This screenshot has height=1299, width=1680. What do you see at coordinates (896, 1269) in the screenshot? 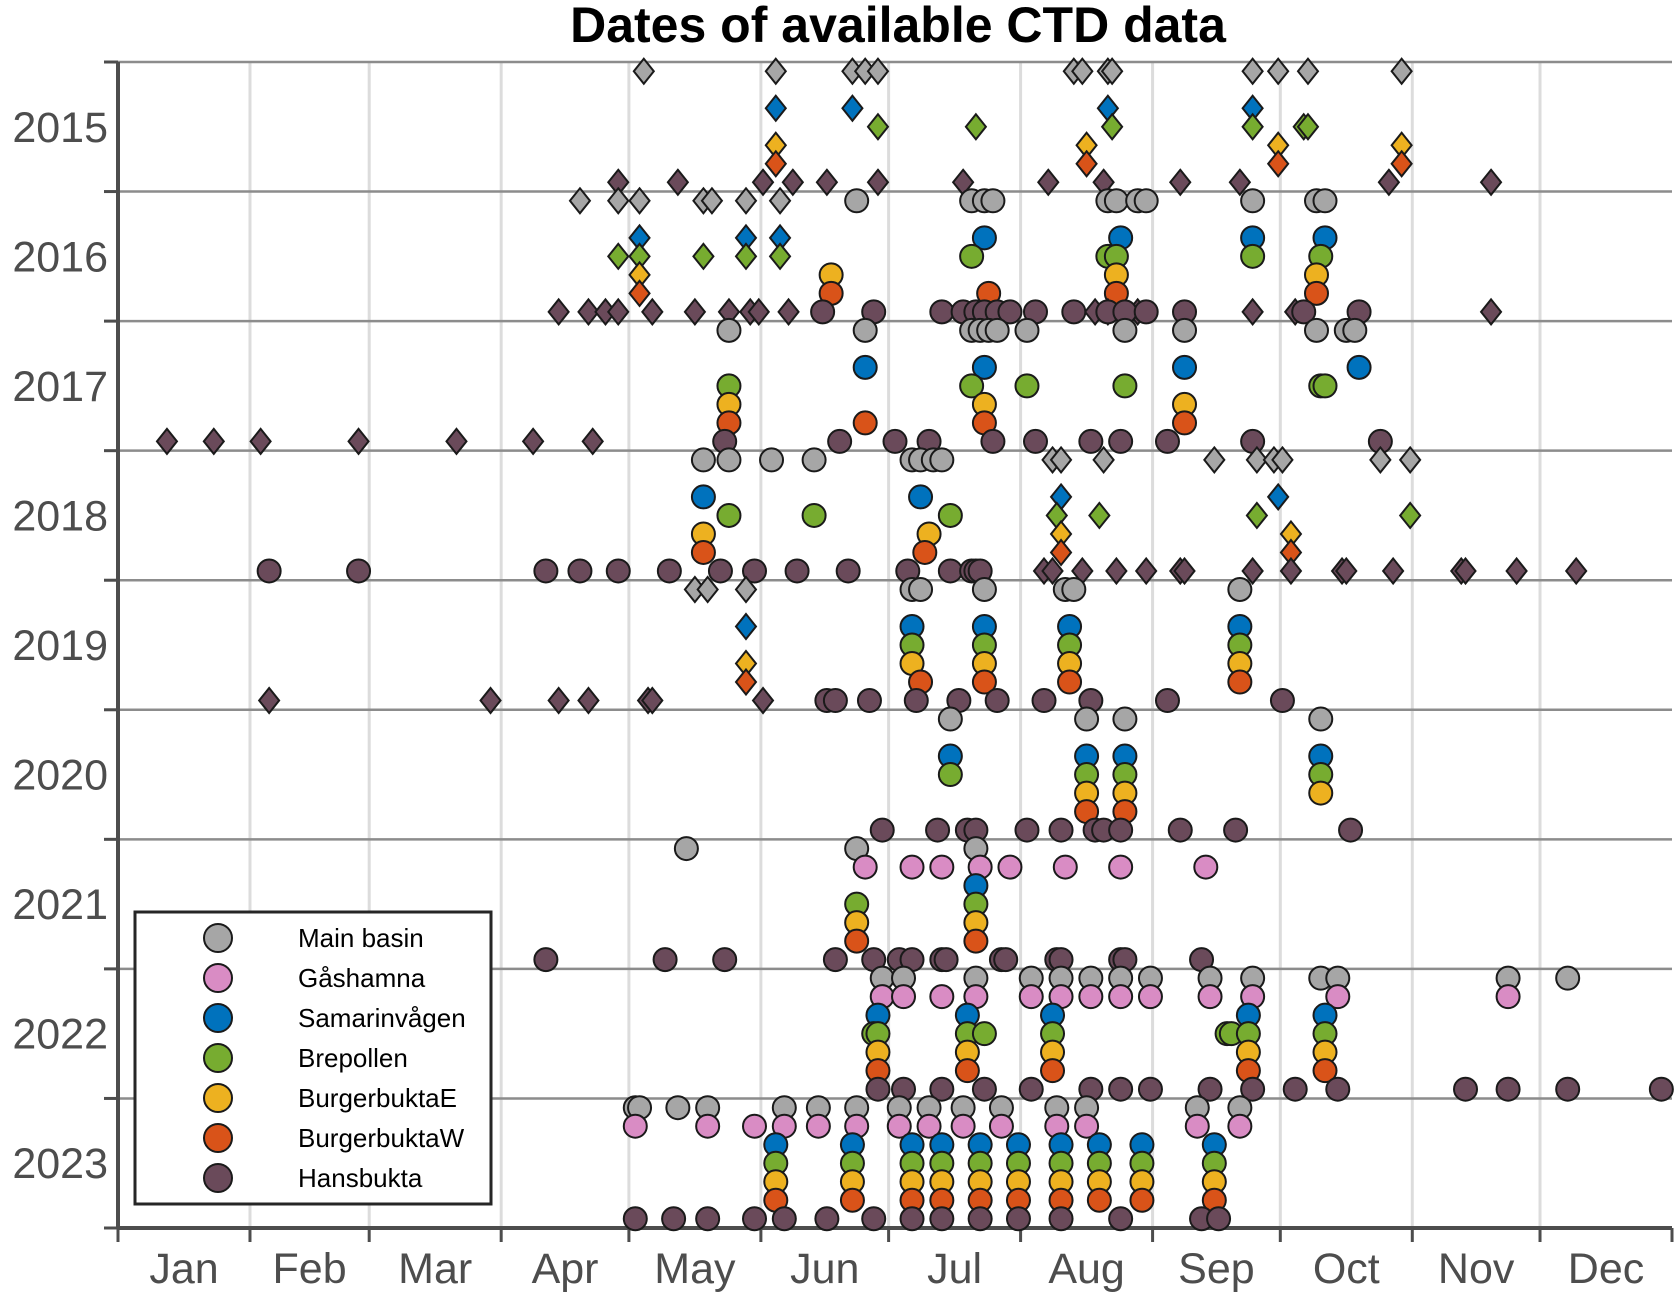
I see `month-tick-labels: Jan Feb Mar Apr May Jun Jul Aug Sep Oct Nov Dec` at bounding box center [896, 1269].